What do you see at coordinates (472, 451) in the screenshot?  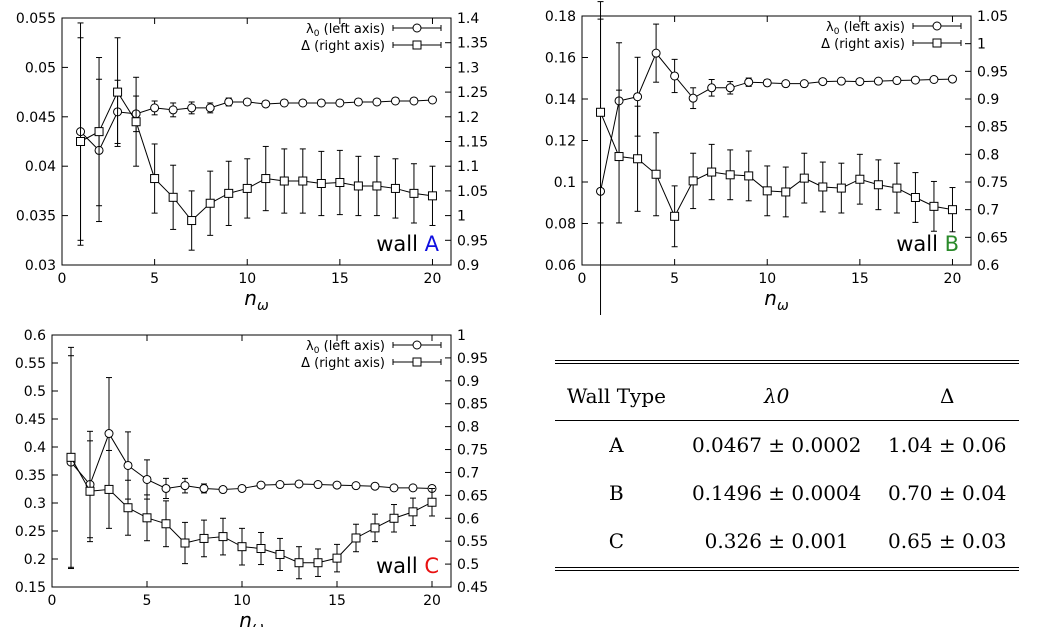 I see `y-right-tick-label: 0.75` at bounding box center [472, 451].